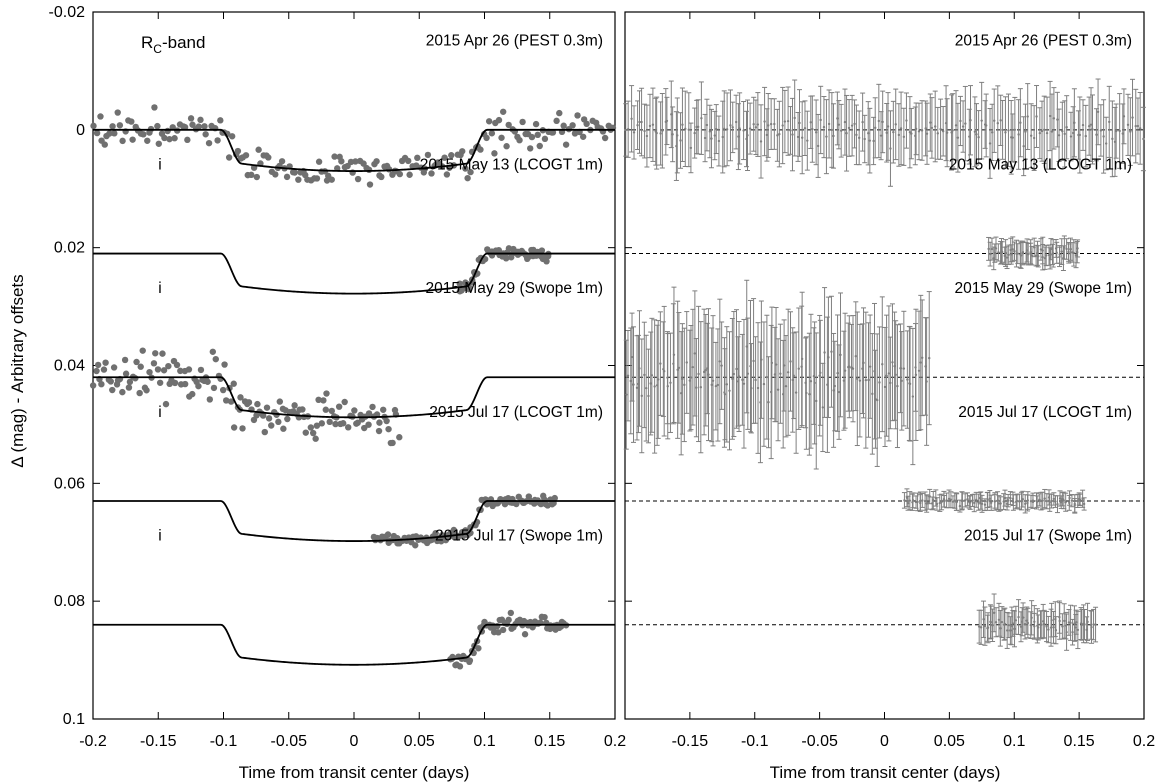 This screenshot has width=1165, height=784. What do you see at coordinates (1014, 741) in the screenshot?
I see `x-tick-label-right: 0.1` at bounding box center [1014, 741].